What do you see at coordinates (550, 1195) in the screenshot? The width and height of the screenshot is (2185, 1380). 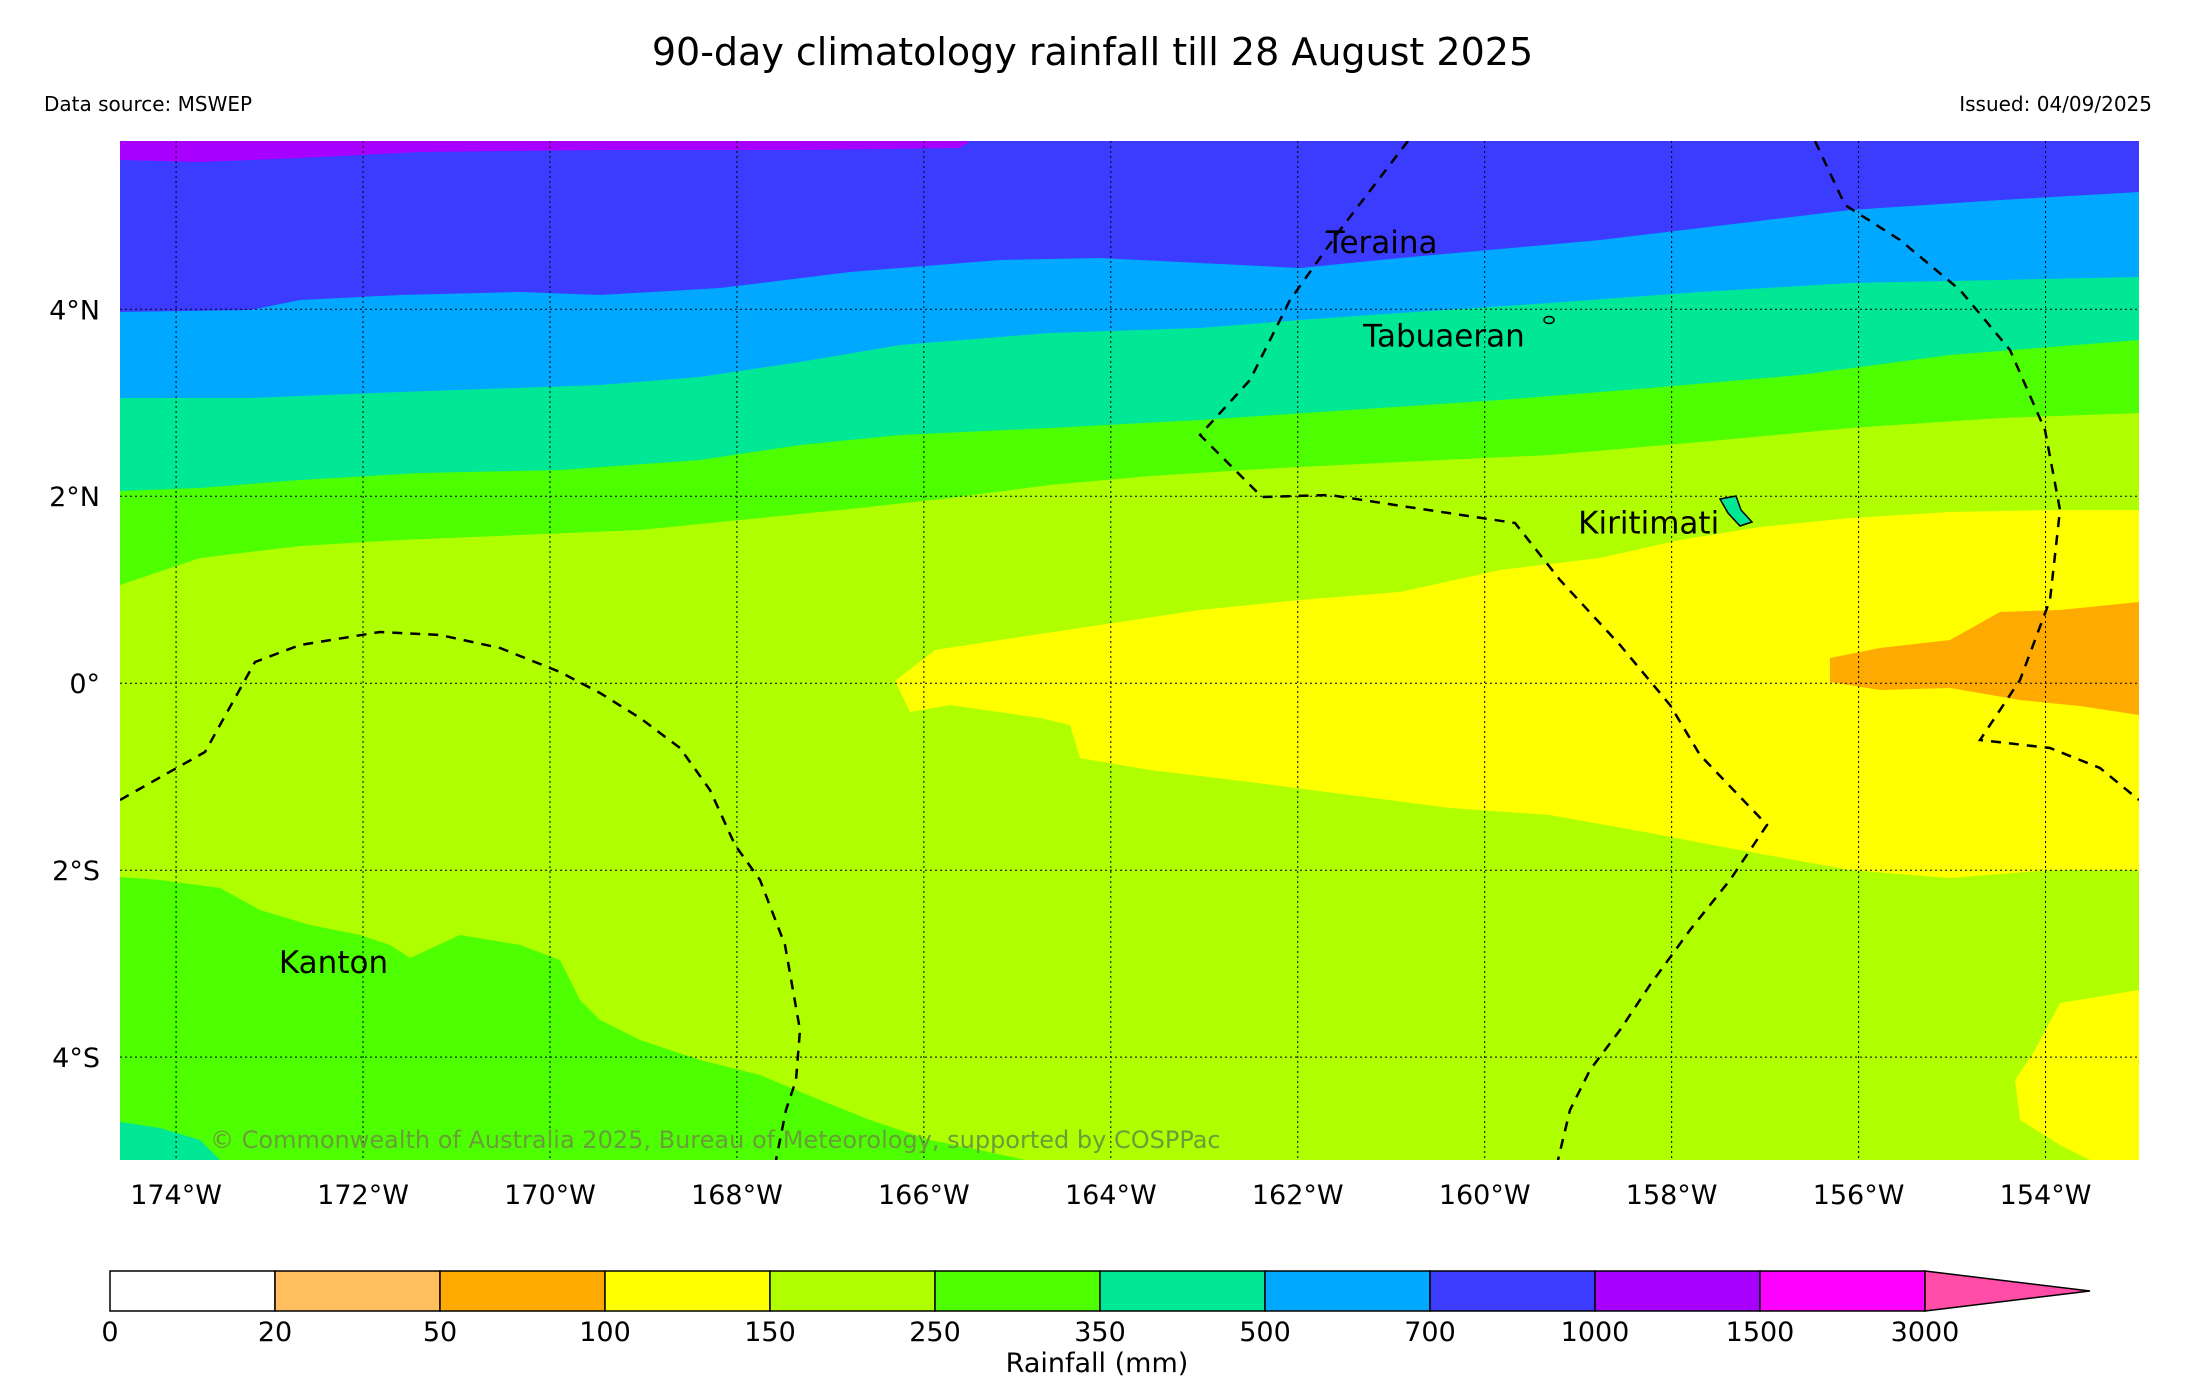 I see `longitude-tick-label: 170°W` at bounding box center [550, 1195].